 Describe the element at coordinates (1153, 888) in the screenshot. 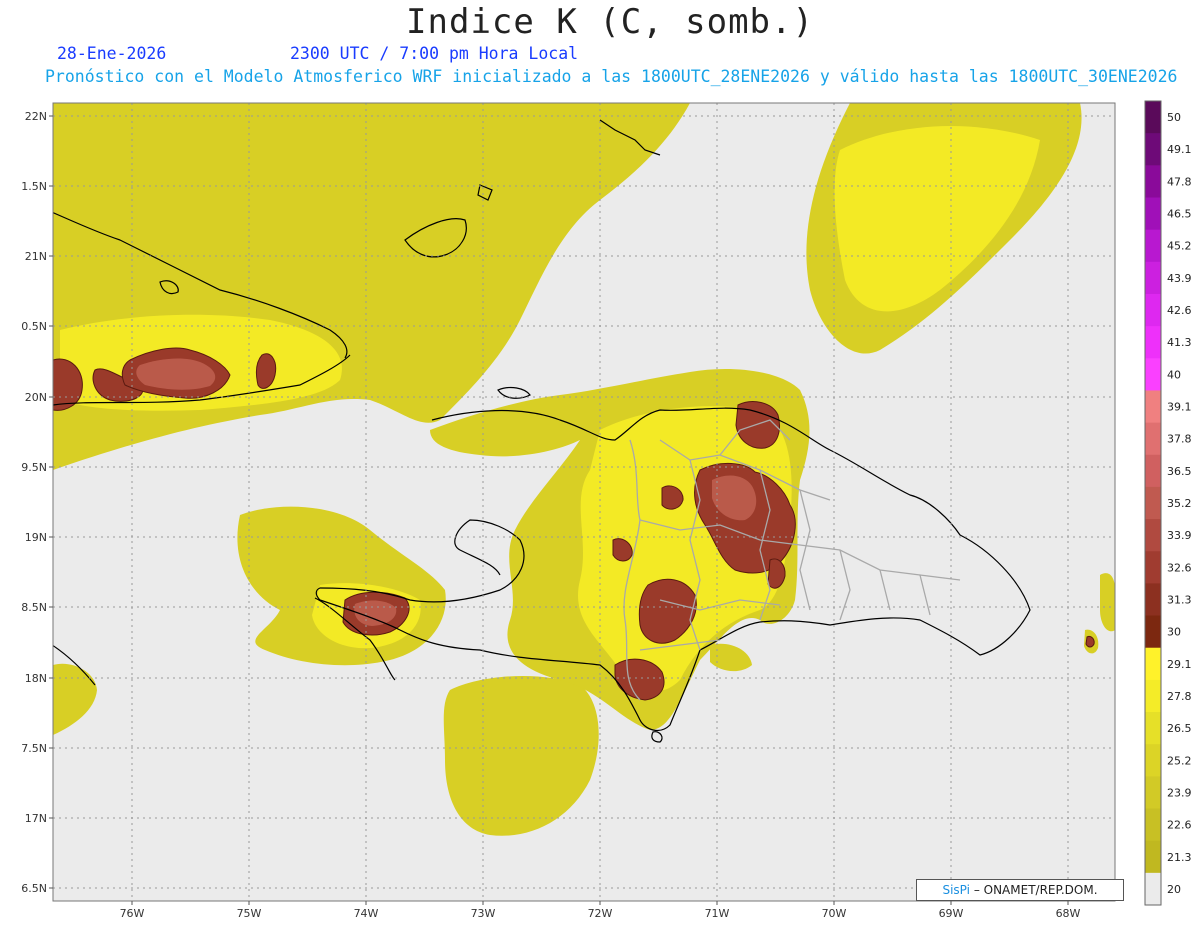

I see `colorbar-below-range-swatch` at that location.